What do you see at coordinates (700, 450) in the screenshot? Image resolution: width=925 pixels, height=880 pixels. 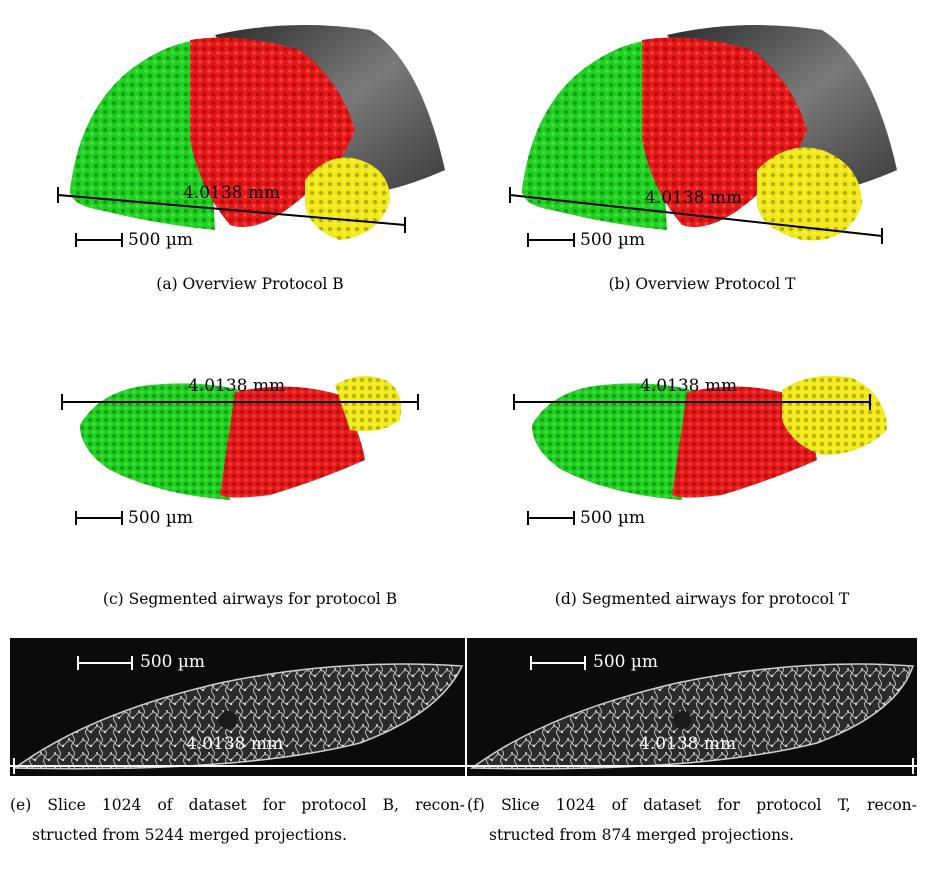 I see `airway-render-d` at bounding box center [700, 450].